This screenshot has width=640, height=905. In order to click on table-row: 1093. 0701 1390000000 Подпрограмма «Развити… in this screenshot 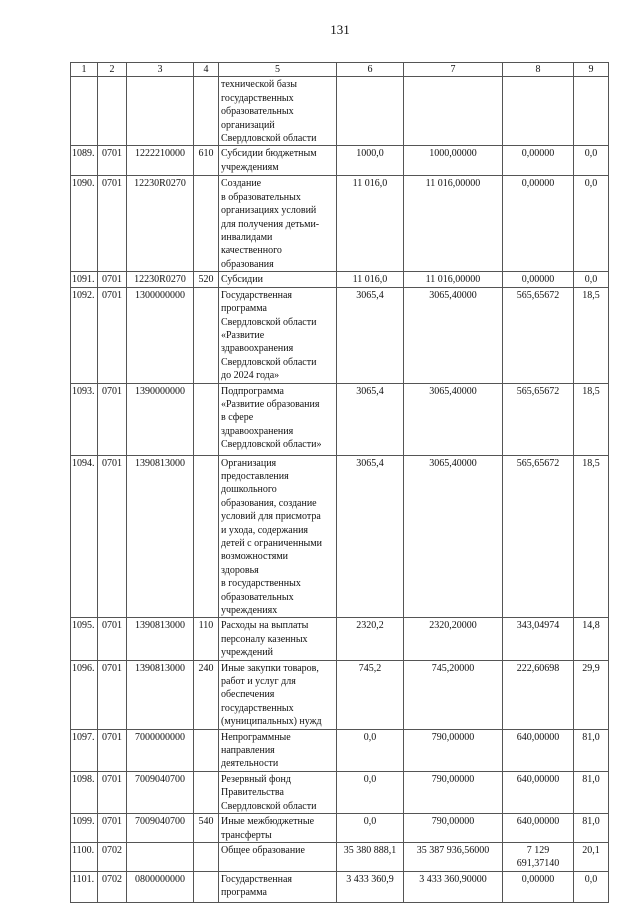, I will do `click(339, 419)`.